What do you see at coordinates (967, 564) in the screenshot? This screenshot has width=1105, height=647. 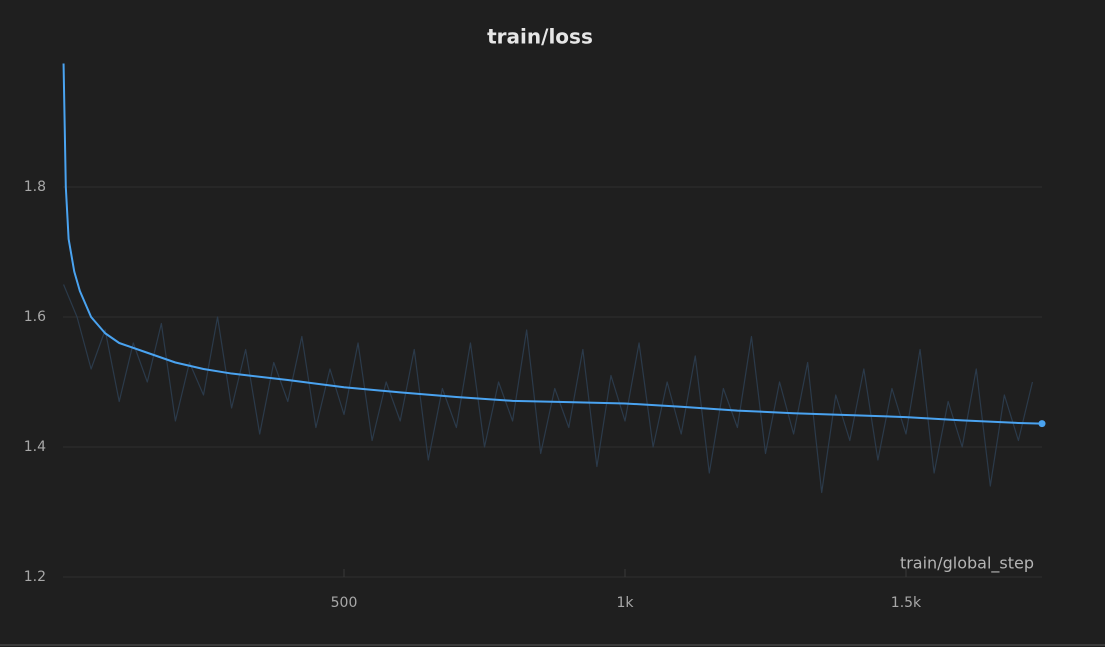 I see `x-axis-label: train/global_step` at bounding box center [967, 564].